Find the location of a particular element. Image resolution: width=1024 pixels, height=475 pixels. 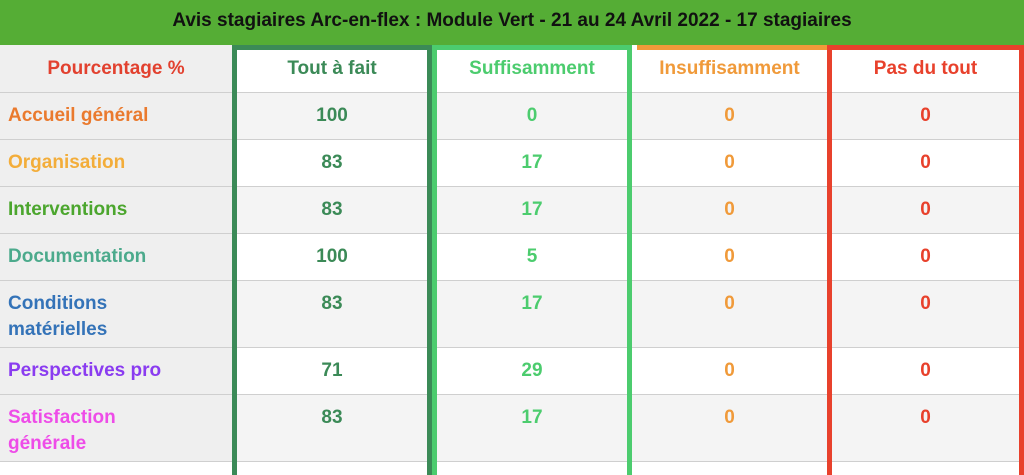

column-header-insuffisamment: Insuffisamment is located at coordinates (729, 69).